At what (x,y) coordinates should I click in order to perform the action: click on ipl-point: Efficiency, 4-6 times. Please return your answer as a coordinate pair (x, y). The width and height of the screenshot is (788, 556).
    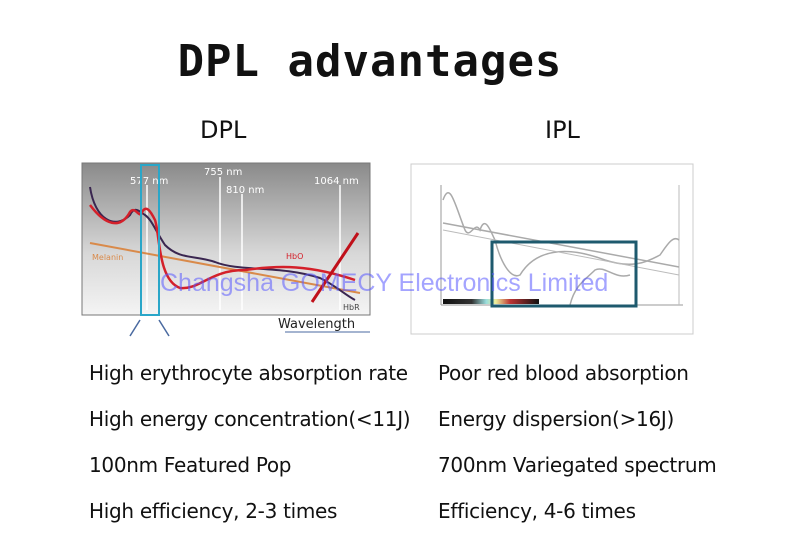
    Looking at the image, I should click on (537, 511).